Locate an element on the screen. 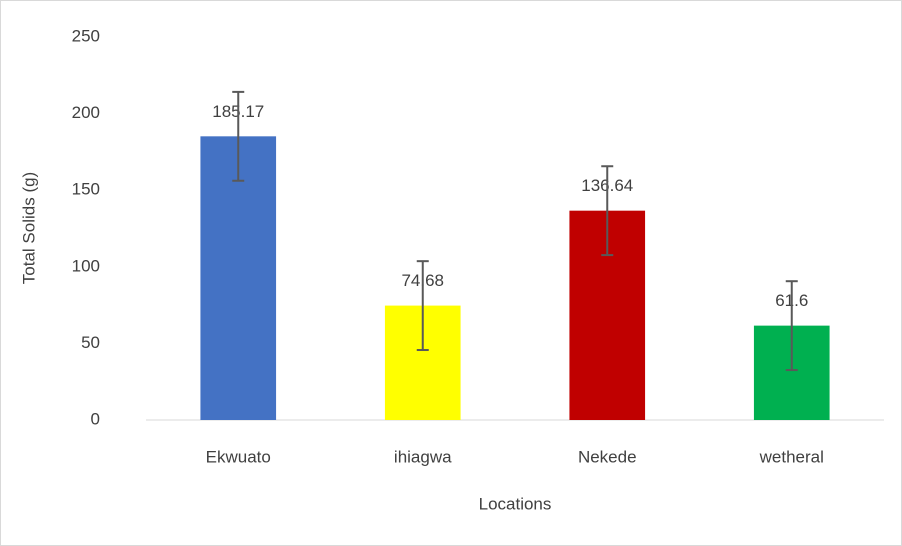 Image resolution: width=902 pixels, height=546 pixels. x-tick-label: ihiagwa is located at coordinates (423, 456).